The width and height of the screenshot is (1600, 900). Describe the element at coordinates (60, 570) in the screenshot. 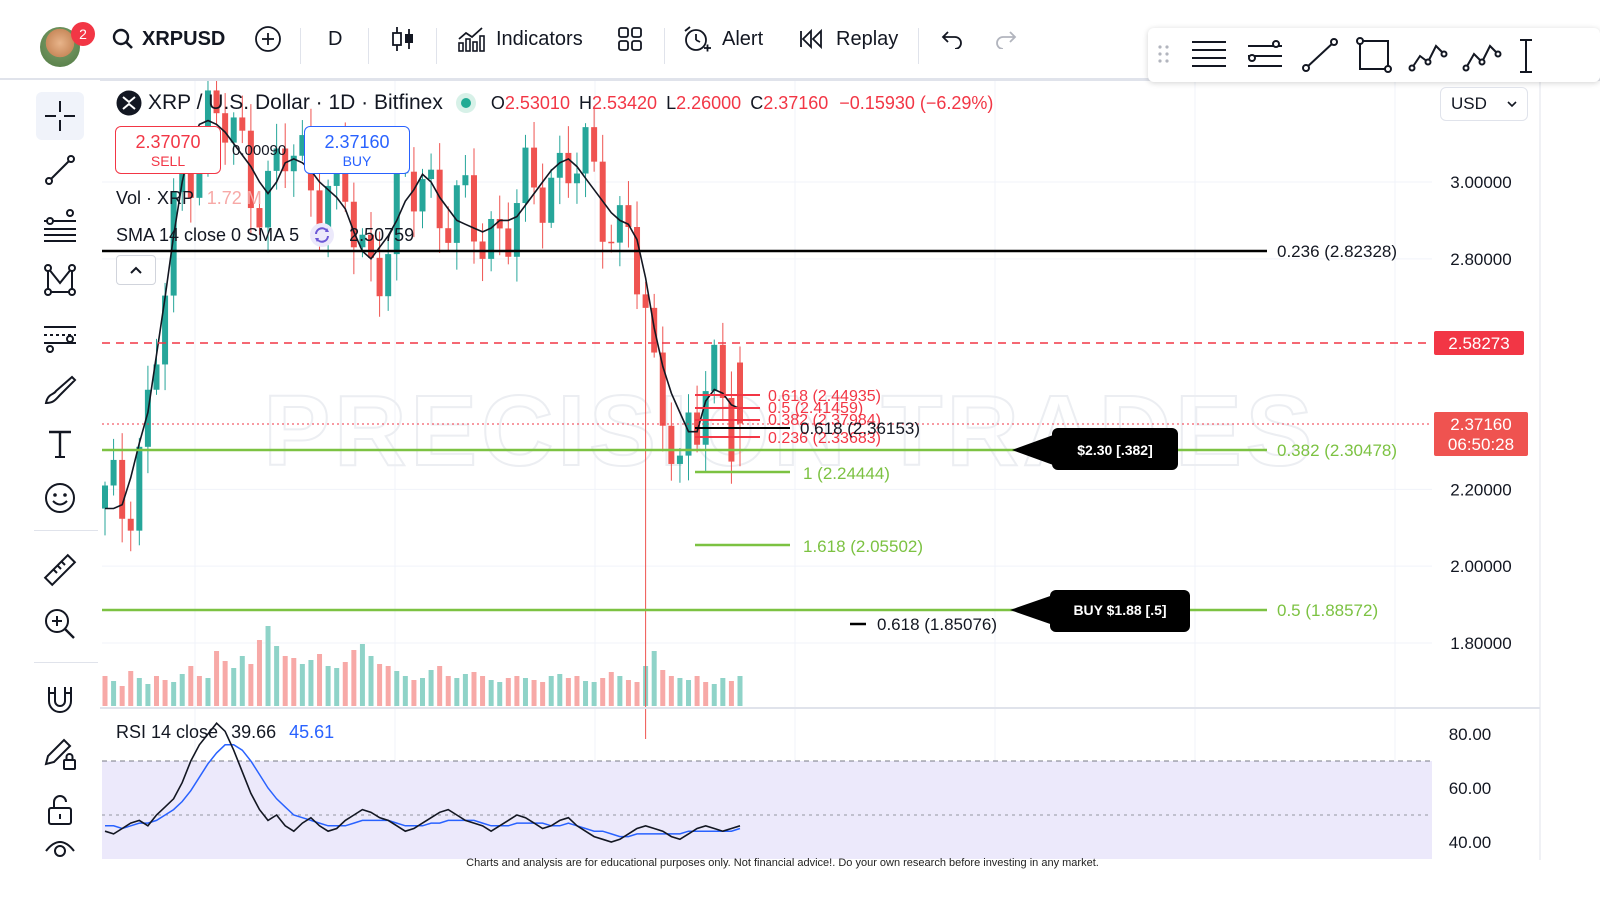

I see `measure-tool` at that location.